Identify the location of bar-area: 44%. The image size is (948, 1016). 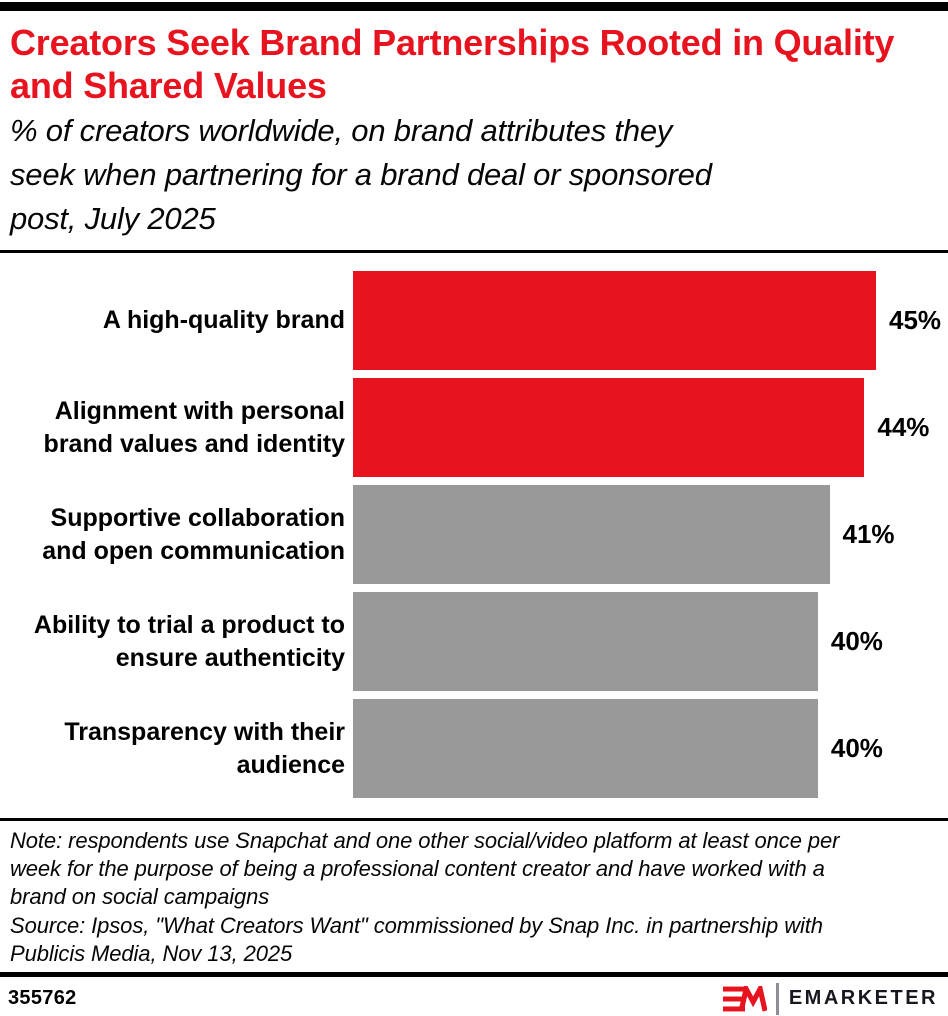
(645, 427).